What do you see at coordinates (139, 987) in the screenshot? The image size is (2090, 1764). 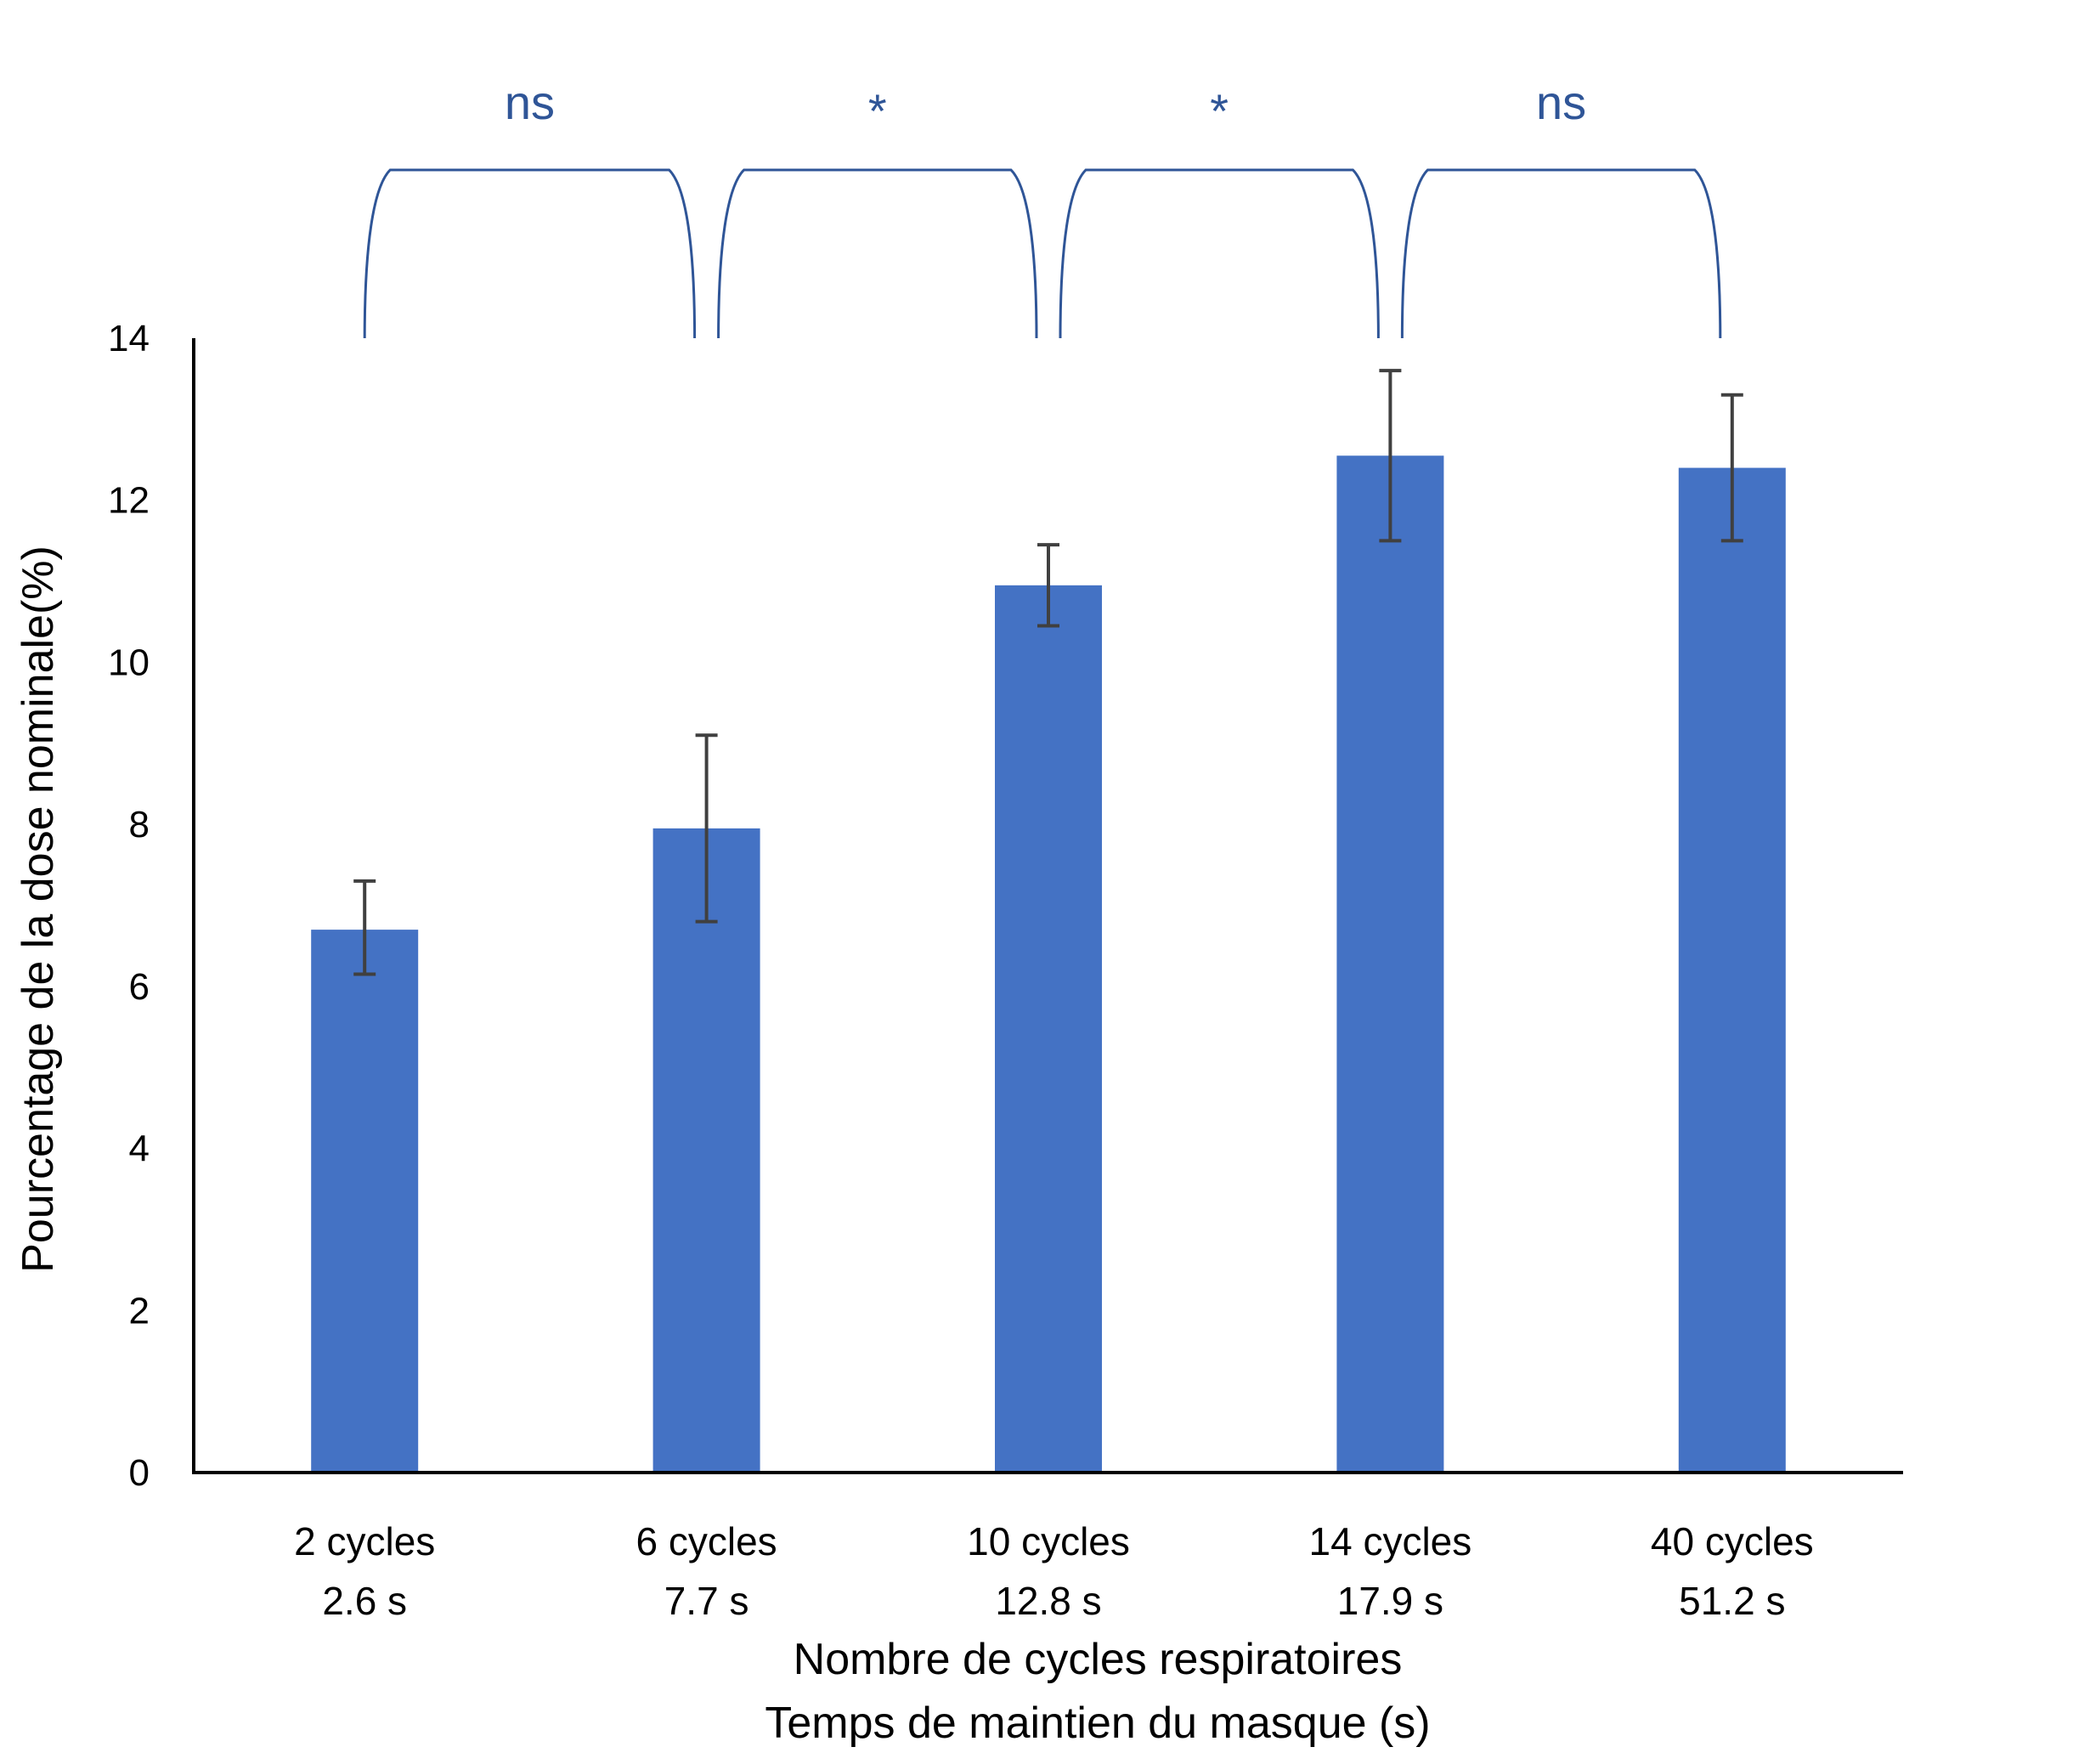 I see `y-tick-label: 6` at bounding box center [139, 987].